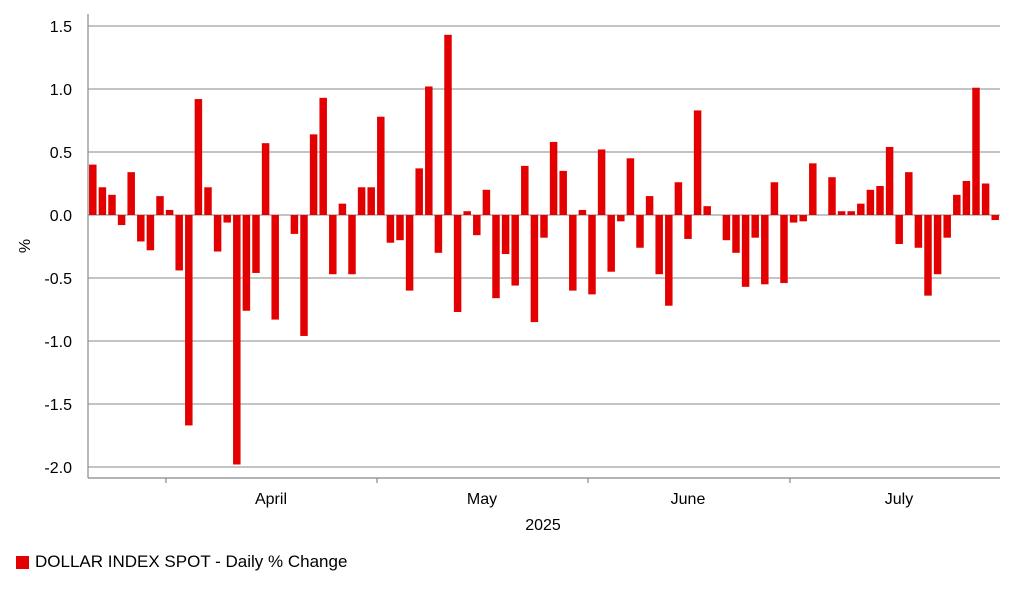 The height and width of the screenshot is (597, 1022). I want to click on y-tick-label: 0.5, so click(61, 153).